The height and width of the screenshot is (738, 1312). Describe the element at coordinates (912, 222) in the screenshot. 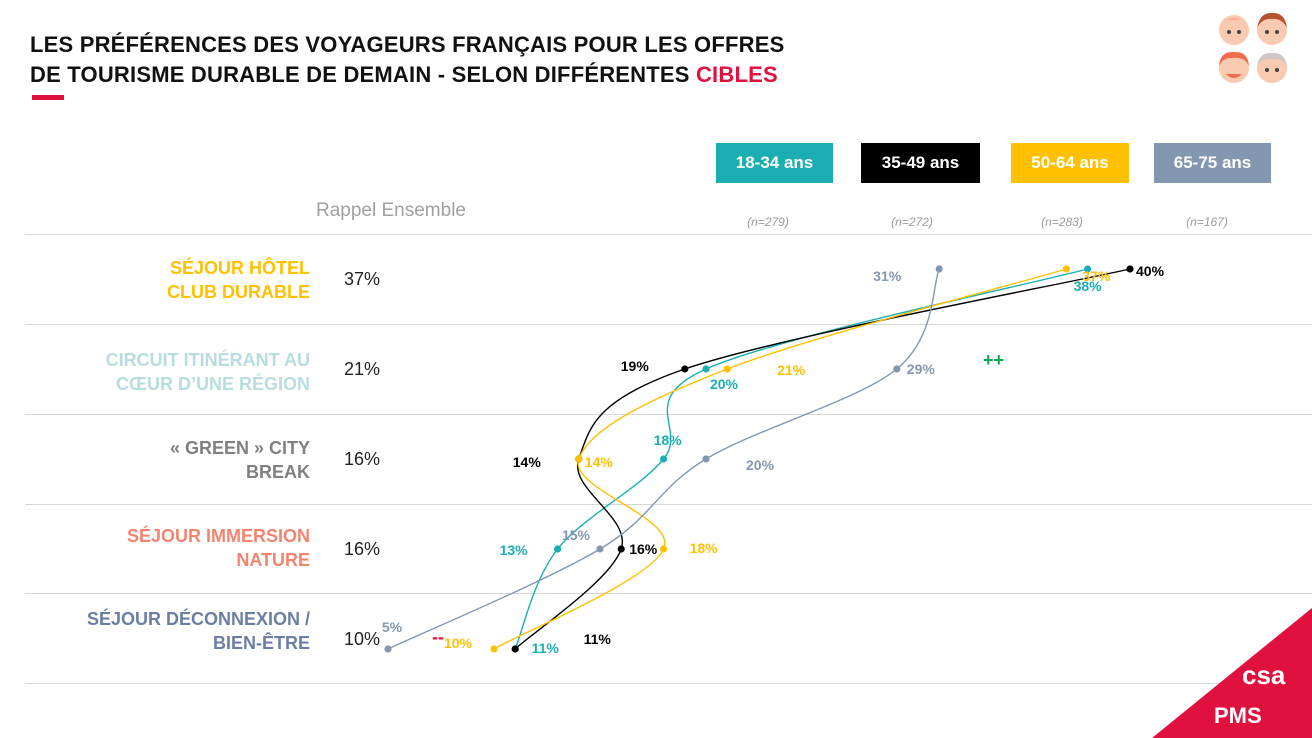

I see `n-label-35-49: (n=272)` at that location.